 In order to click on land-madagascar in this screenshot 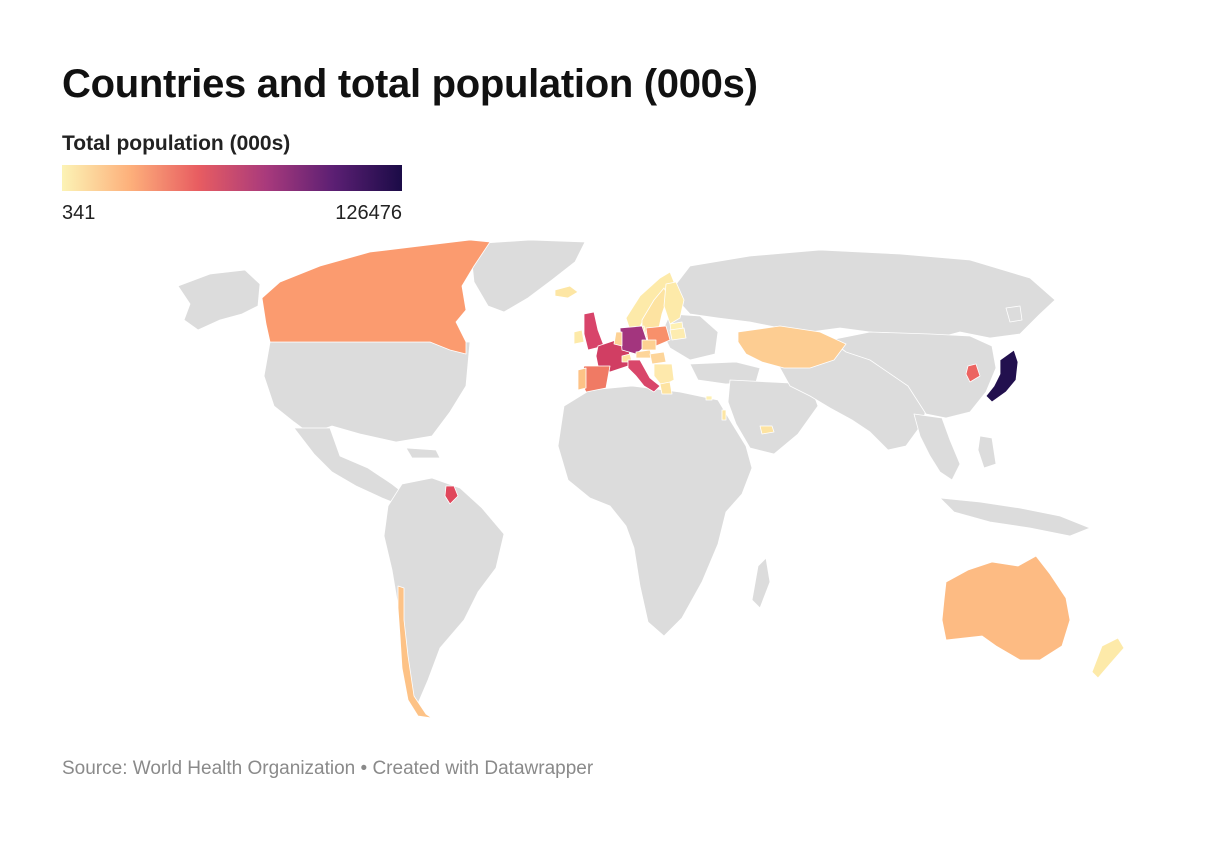, I will do `click(761, 583)`.